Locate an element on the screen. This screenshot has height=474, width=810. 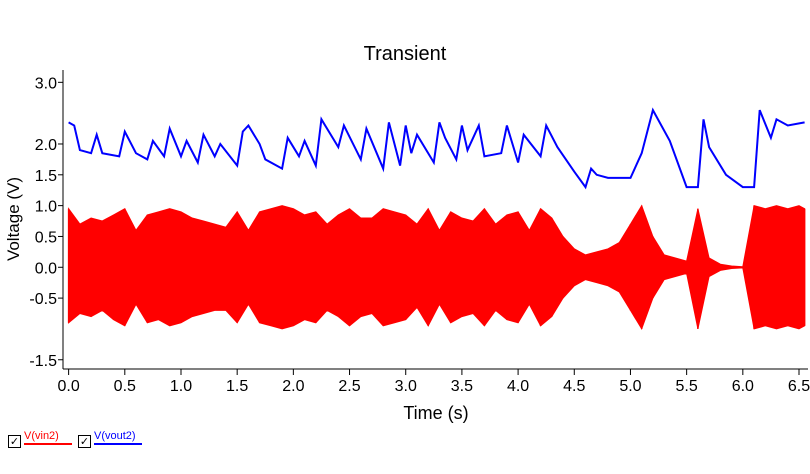
y-tick-label: 0.0 is located at coordinates (46, 268).